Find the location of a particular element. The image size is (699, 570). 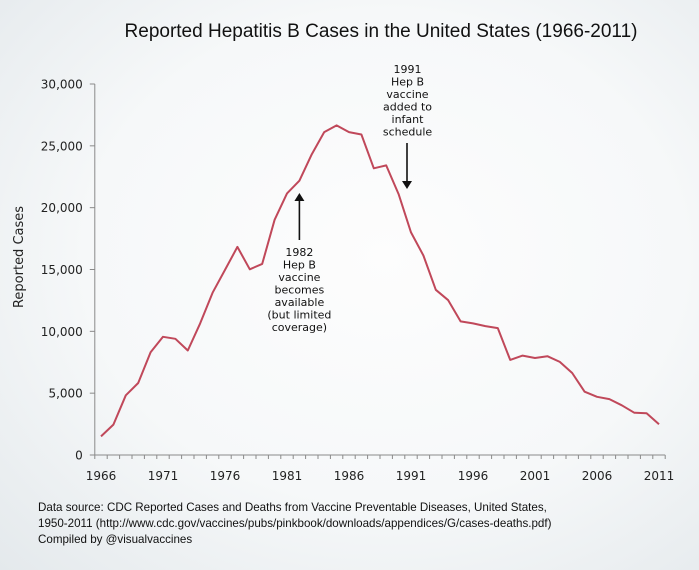

x-tick-label: 1966 is located at coordinates (101, 476).